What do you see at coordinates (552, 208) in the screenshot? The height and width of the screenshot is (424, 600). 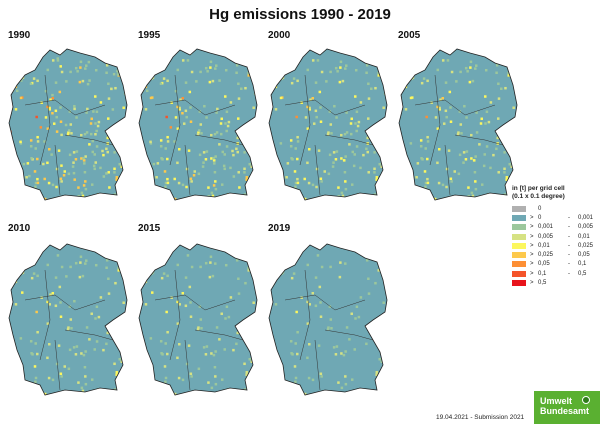 I see `legend-item: 0` at bounding box center [552, 208].